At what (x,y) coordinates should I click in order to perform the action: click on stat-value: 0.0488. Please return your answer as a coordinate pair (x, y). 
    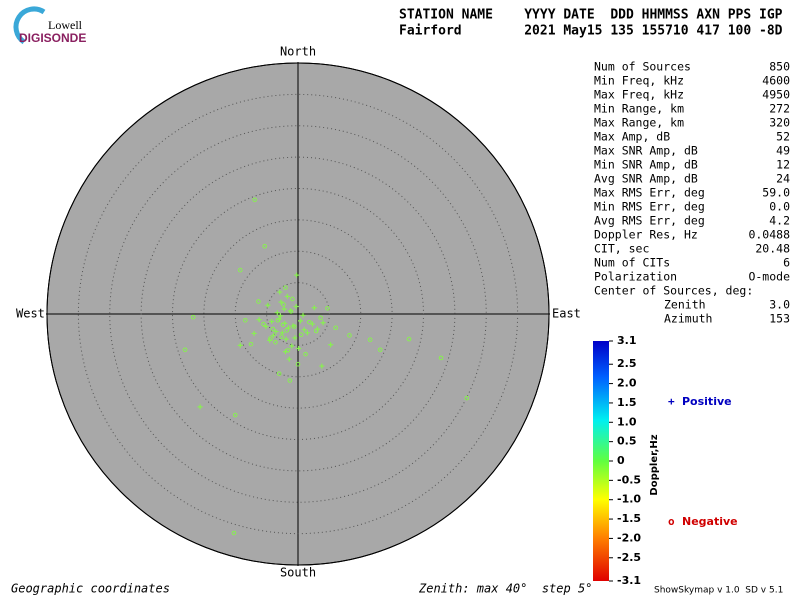
    Looking at the image, I should click on (769, 235).